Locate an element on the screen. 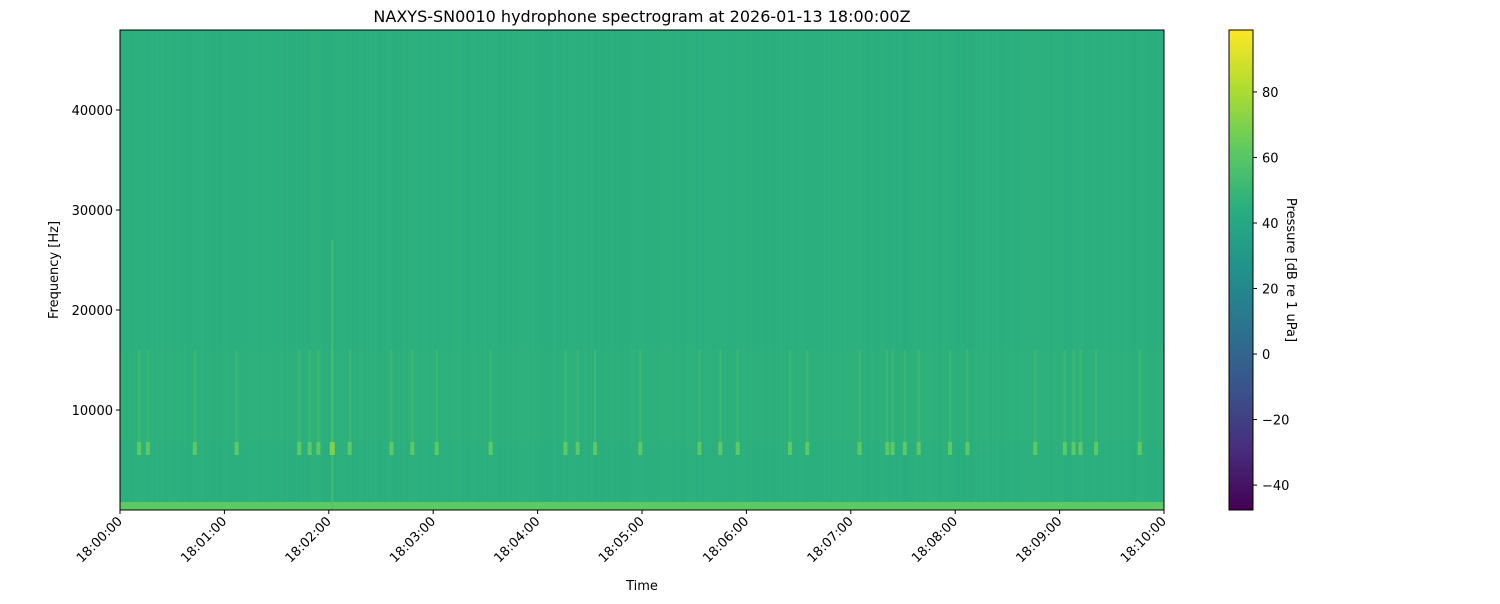 This screenshot has height=604, width=1500. x-tick-label: 18:08:00 is located at coordinates (935, 540).